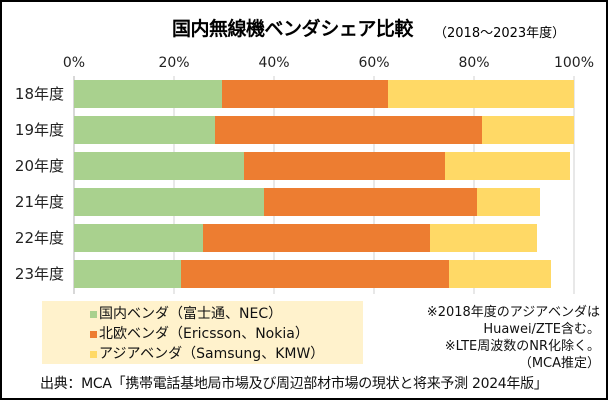  Describe the element at coordinates (212, 354) in the screenshot. I see `legend-label-asia: アジアベンダ（Samsung、KMW）` at that location.